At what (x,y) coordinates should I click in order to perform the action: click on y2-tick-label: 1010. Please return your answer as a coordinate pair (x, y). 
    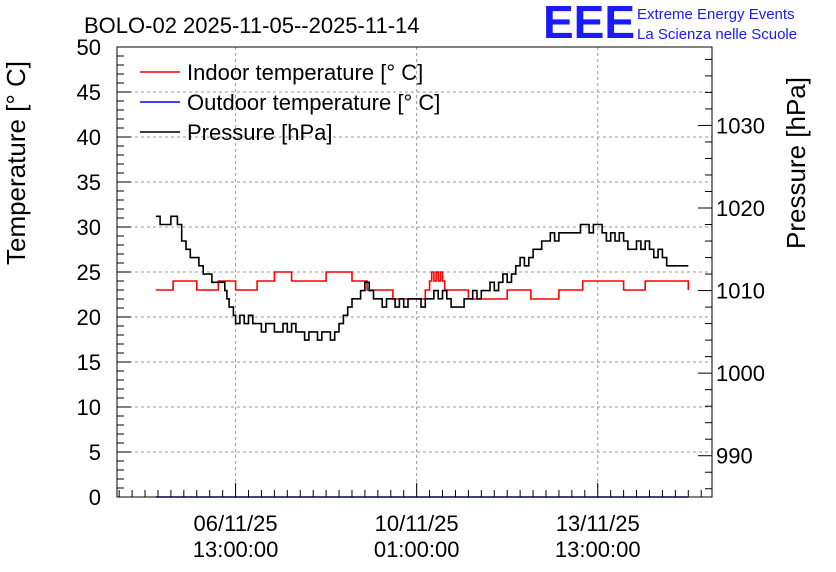
    Looking at the image, I should click on (740, 291).